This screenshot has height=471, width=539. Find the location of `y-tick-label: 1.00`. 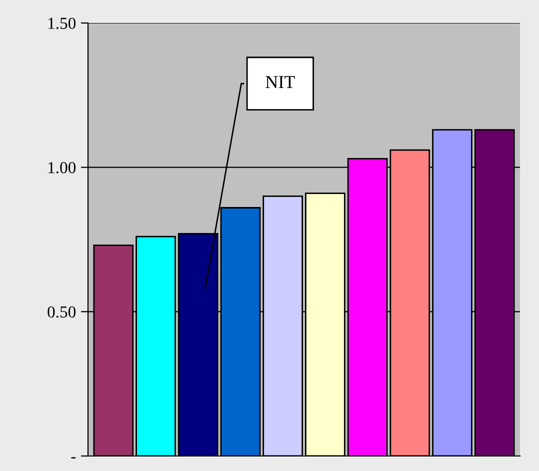

y-tick-label: 1.00 is located at coordinates (62, 168).